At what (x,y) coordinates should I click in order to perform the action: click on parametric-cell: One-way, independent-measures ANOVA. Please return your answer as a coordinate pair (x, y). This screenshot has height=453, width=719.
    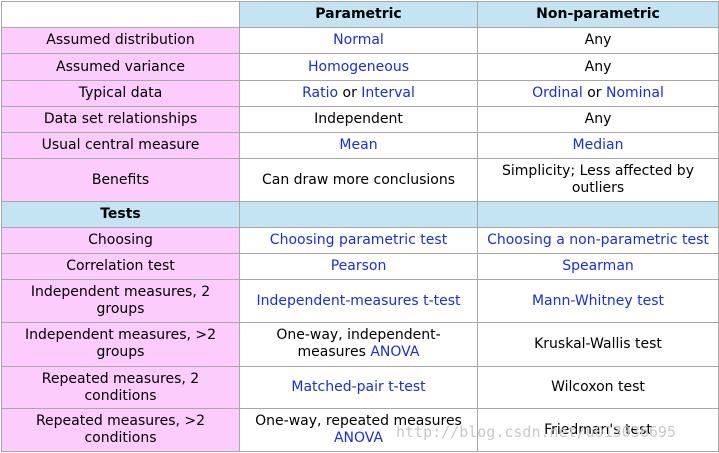
    Looking at the image, I should click on (358, 344).